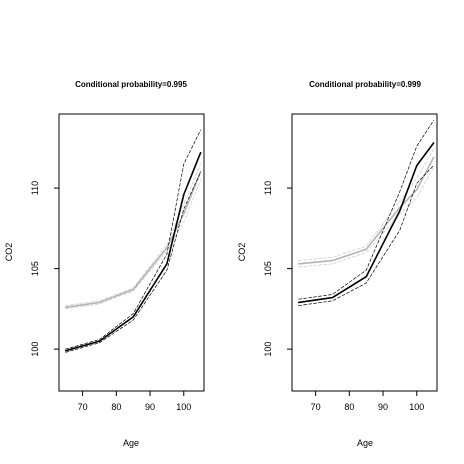 The height and width of the screenshot is (464, 464). What do you see at coordinates (150, 407) in the screenshot?
I see `x-tick-label-left-90: 90` at bounding box center [150, 407].